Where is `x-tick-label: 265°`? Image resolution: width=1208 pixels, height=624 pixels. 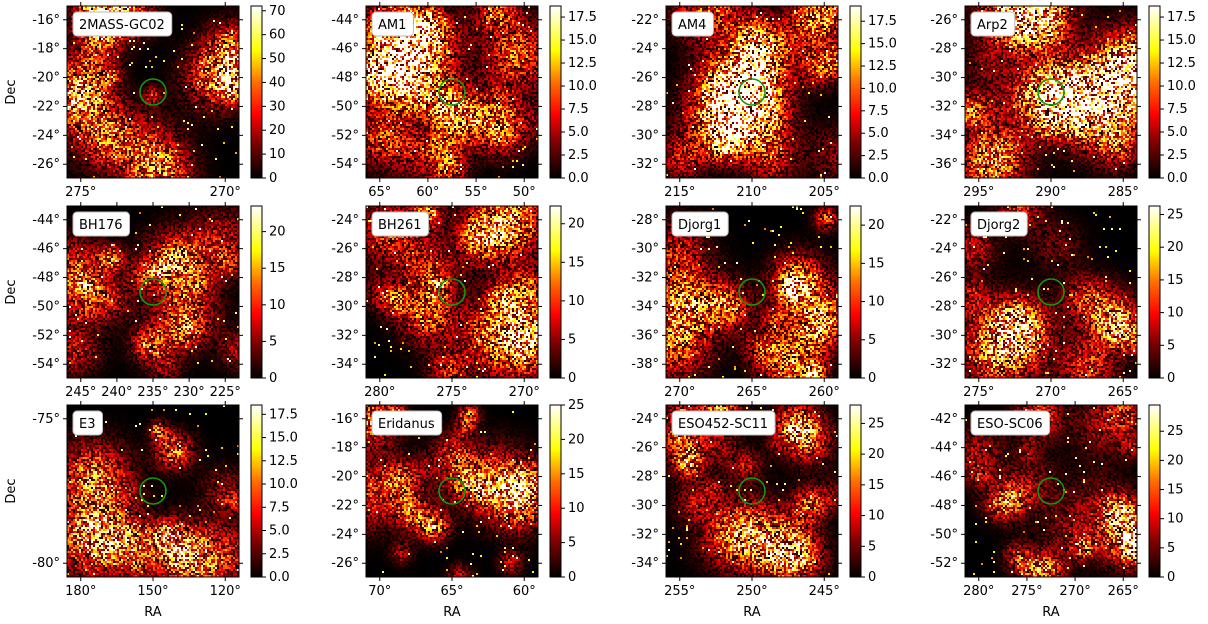
x-tick-label: 265° is located at coordinates (751, 392).